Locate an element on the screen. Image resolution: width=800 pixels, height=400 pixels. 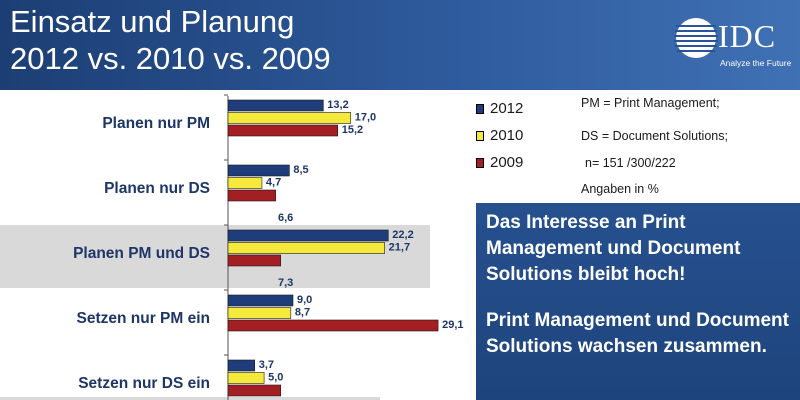
data-label: 5,0 is located at coordinates (275, 378).